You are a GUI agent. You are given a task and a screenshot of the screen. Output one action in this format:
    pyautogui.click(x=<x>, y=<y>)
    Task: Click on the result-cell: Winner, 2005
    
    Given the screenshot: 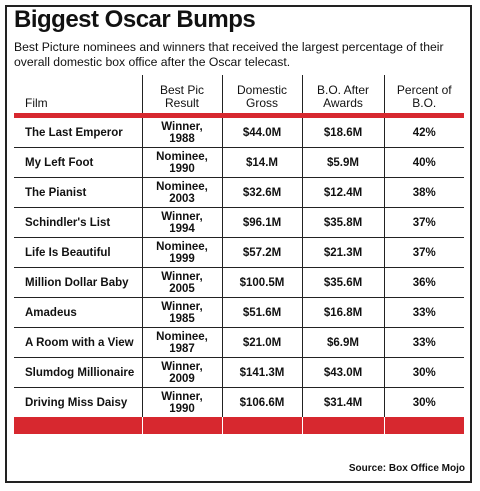 What is the action you would take?
    pyautogui.click(x=182, y=282)
    